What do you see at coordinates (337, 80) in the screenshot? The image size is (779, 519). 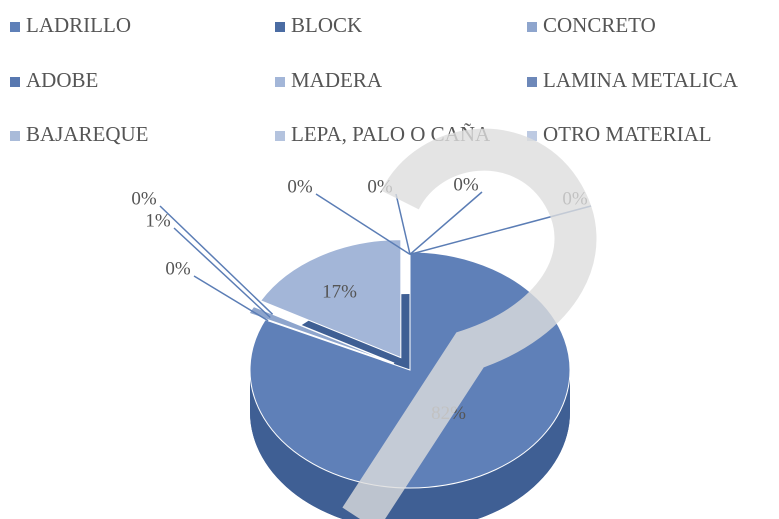 I see `legend-label: MADERA` at bounding box center [337, 80].